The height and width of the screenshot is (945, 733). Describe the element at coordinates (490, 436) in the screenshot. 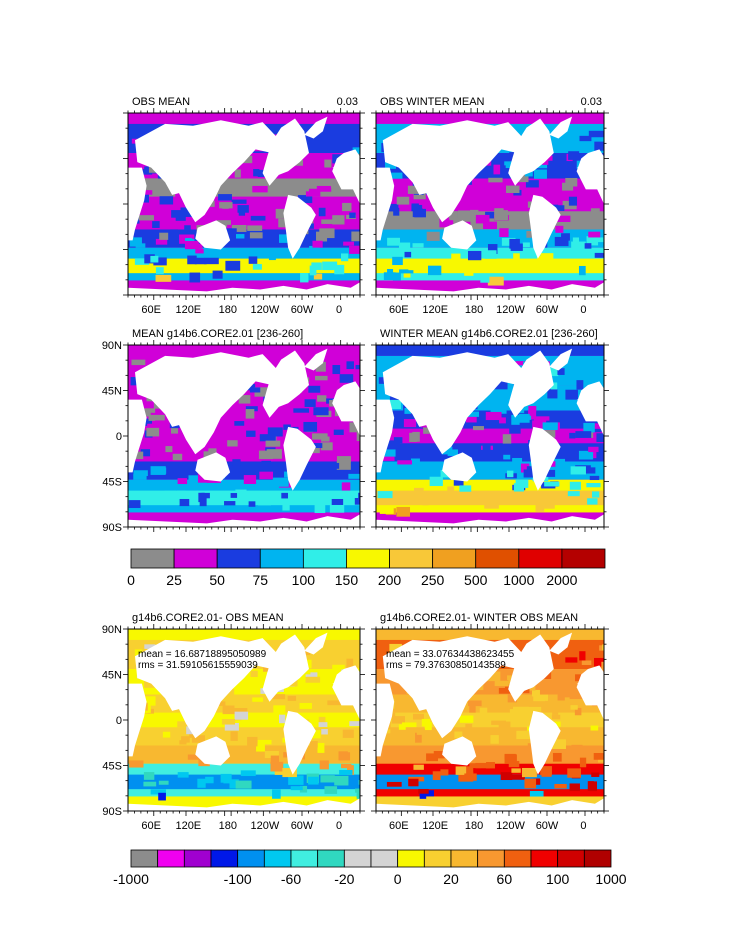

I see `map-field` at that location.